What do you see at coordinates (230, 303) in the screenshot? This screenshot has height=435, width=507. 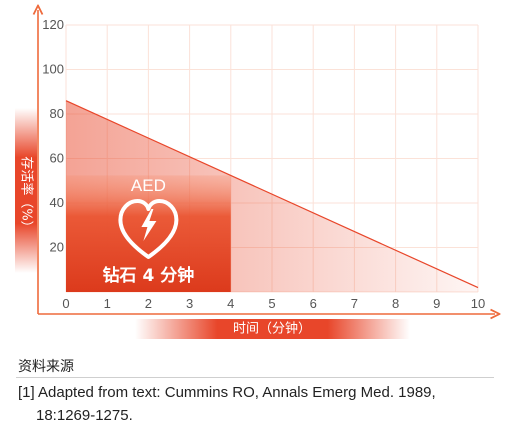 I see `x-tick-label-4: 4` at bounding box center [230, 303].